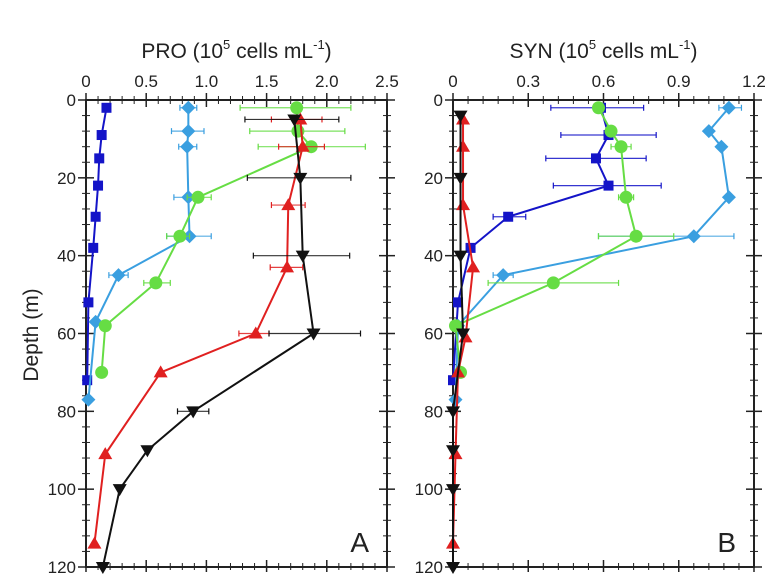 The image size is (776, 582). I want to click on series-triangle-down, so click(458, 342).